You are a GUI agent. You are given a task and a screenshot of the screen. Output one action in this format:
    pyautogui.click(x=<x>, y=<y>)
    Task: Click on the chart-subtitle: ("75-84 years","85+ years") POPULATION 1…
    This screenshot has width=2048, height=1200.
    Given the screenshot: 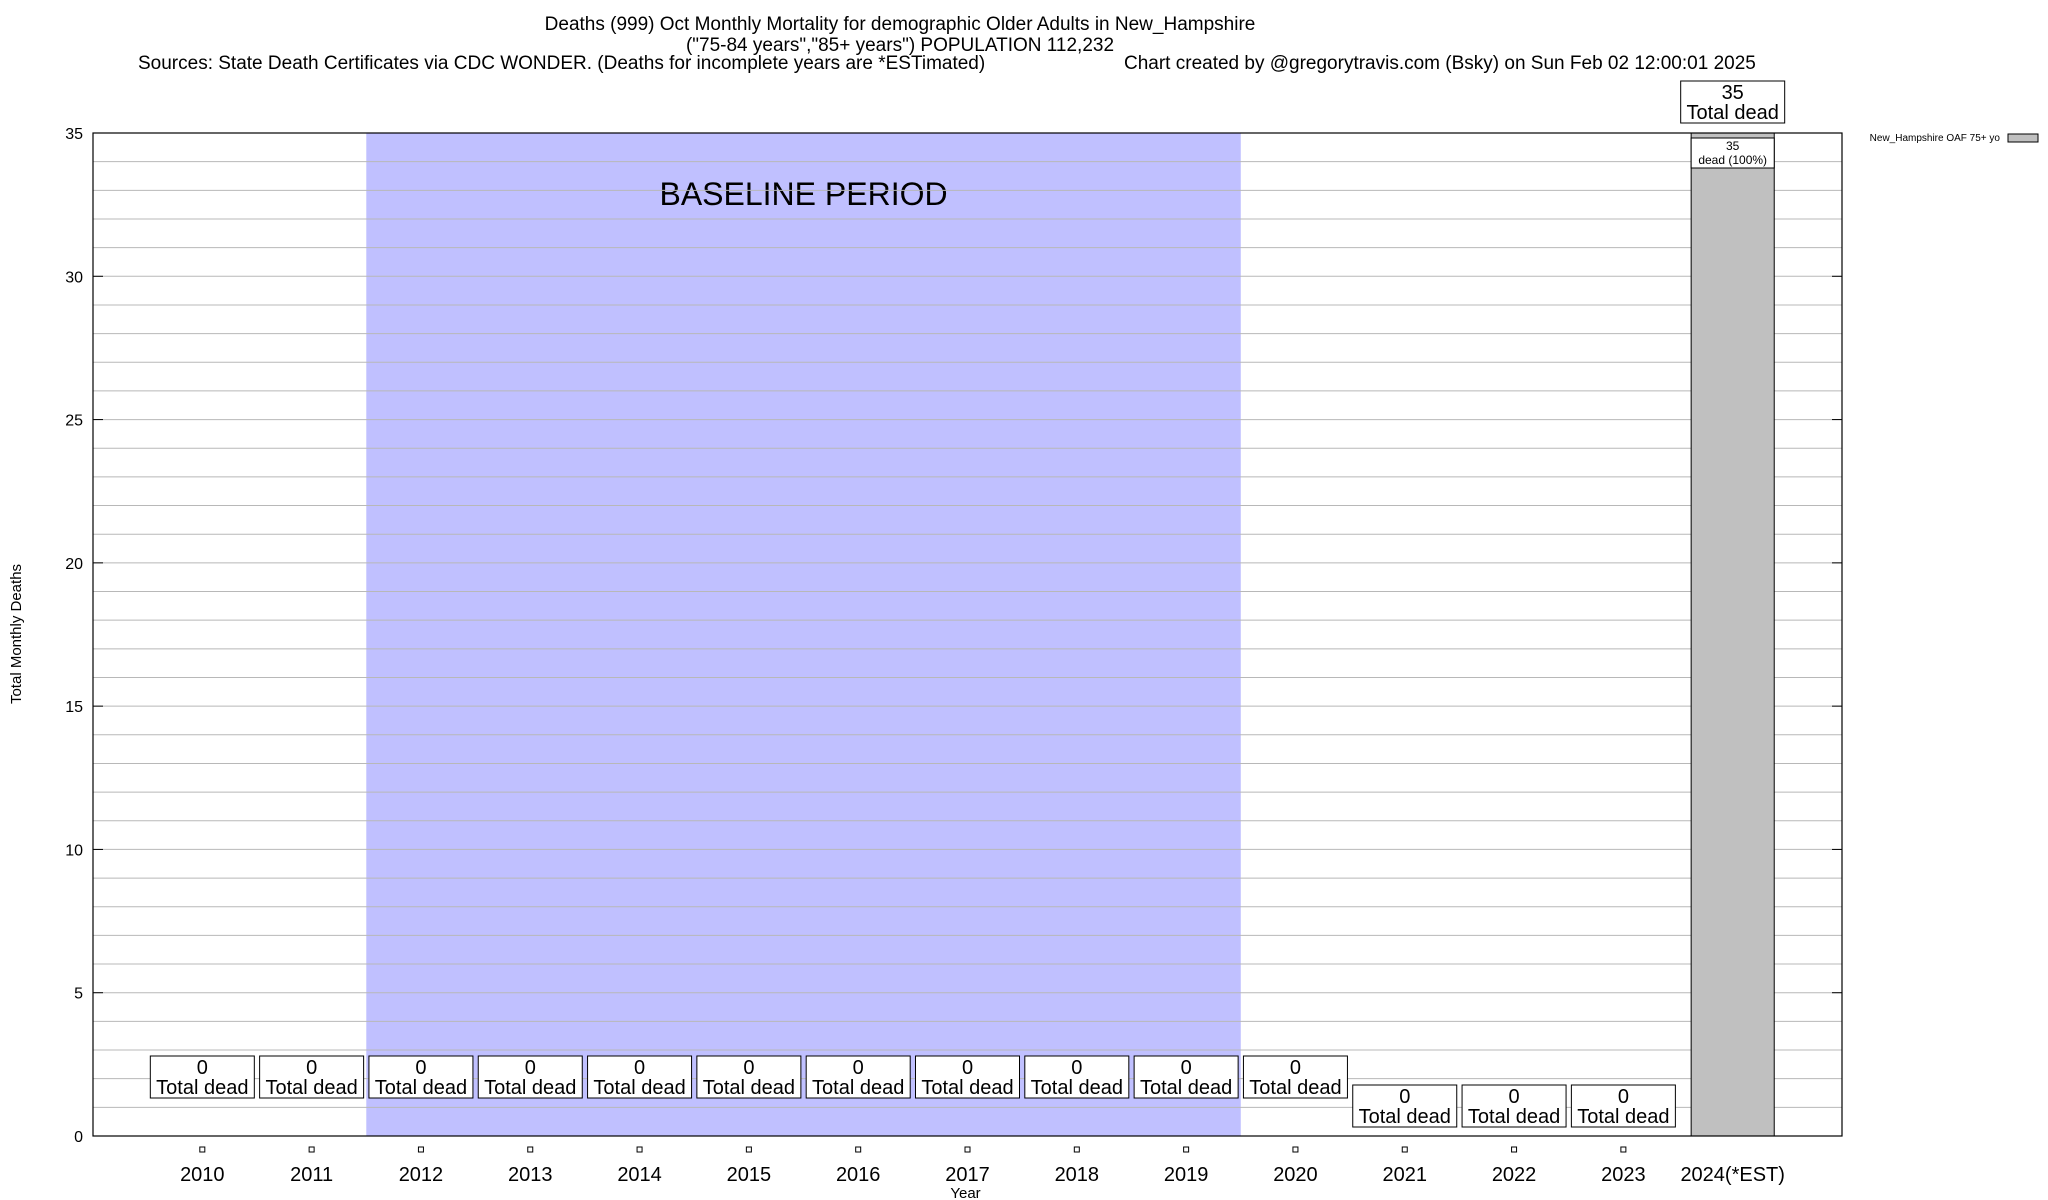 What is the action you would take?
    pyautogui.click(x=900, y=45)
    